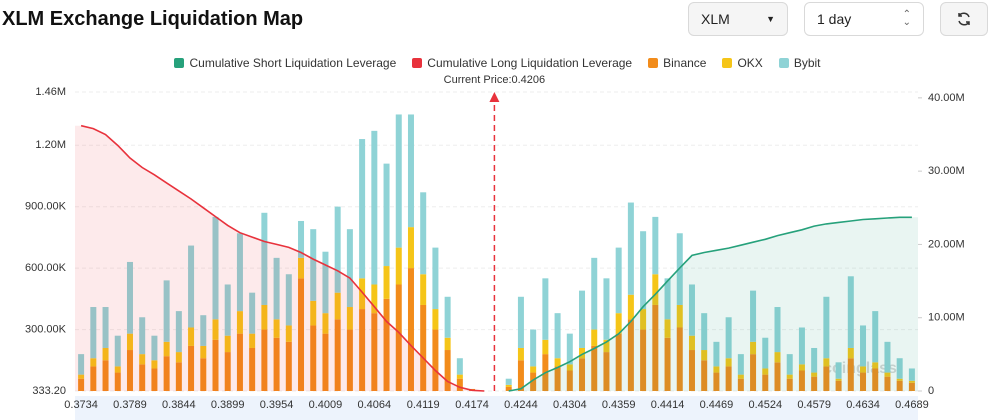  I want to click on legend-label: Bybit, so click(807, 63).